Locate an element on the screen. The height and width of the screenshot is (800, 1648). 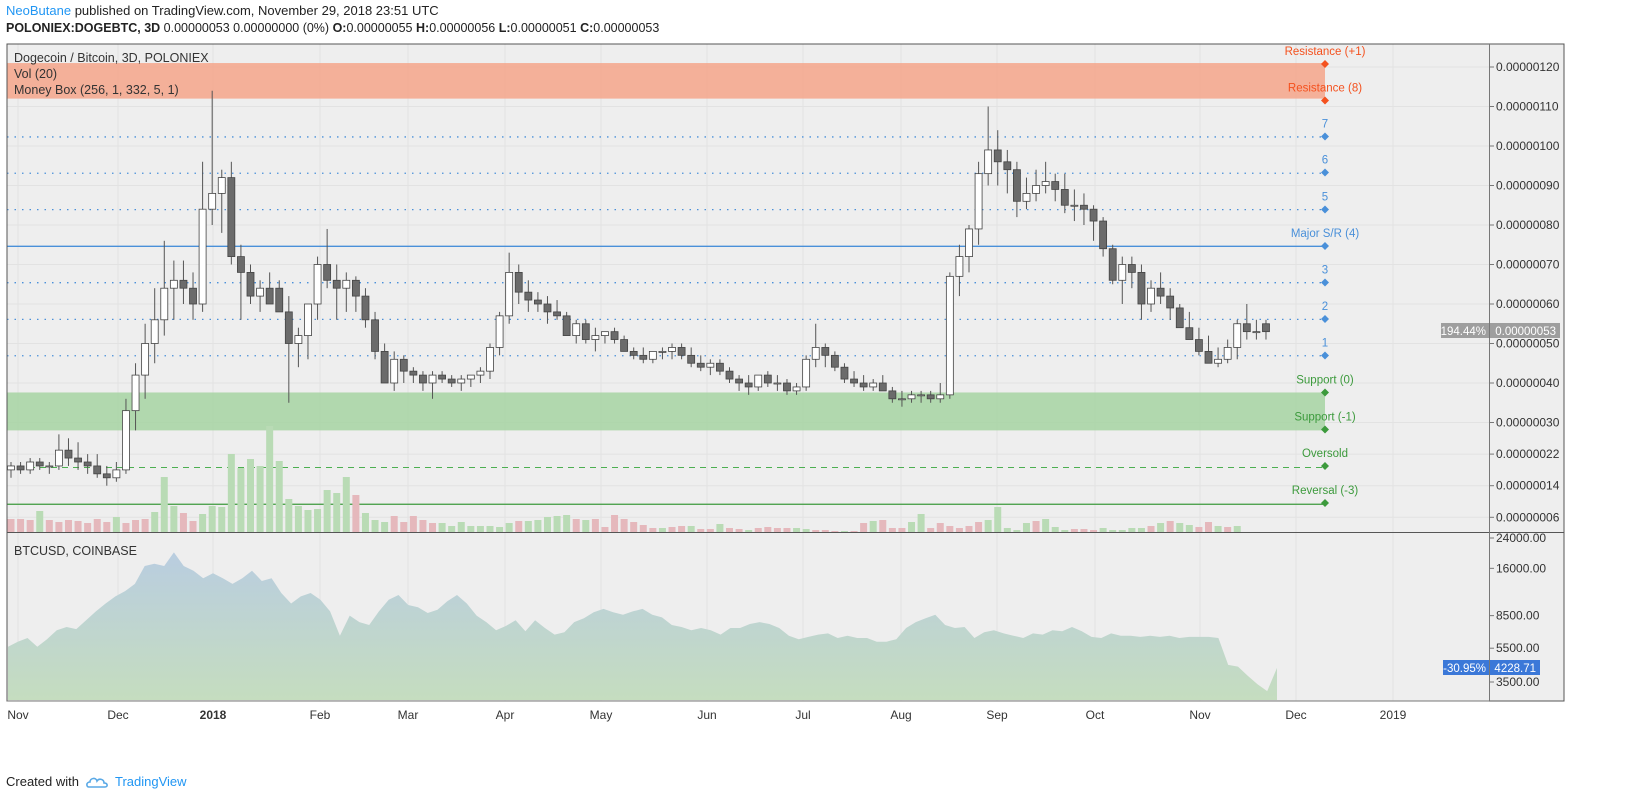
tradingview-link: TradingView is located at coordinates (150, 781).